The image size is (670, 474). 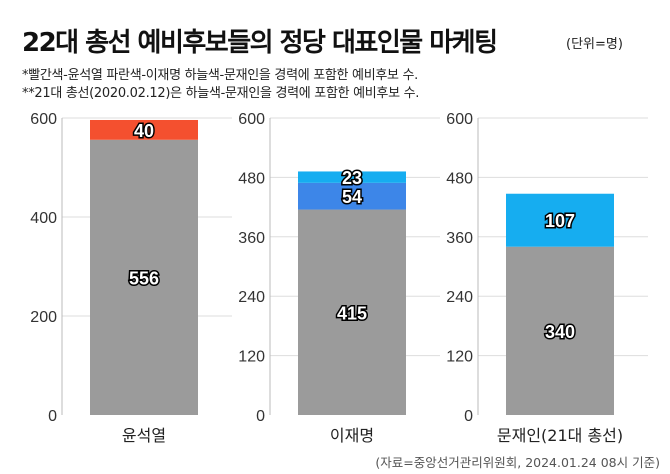 I want to click on y-tick-label: 200, so click(x=43, y=317).